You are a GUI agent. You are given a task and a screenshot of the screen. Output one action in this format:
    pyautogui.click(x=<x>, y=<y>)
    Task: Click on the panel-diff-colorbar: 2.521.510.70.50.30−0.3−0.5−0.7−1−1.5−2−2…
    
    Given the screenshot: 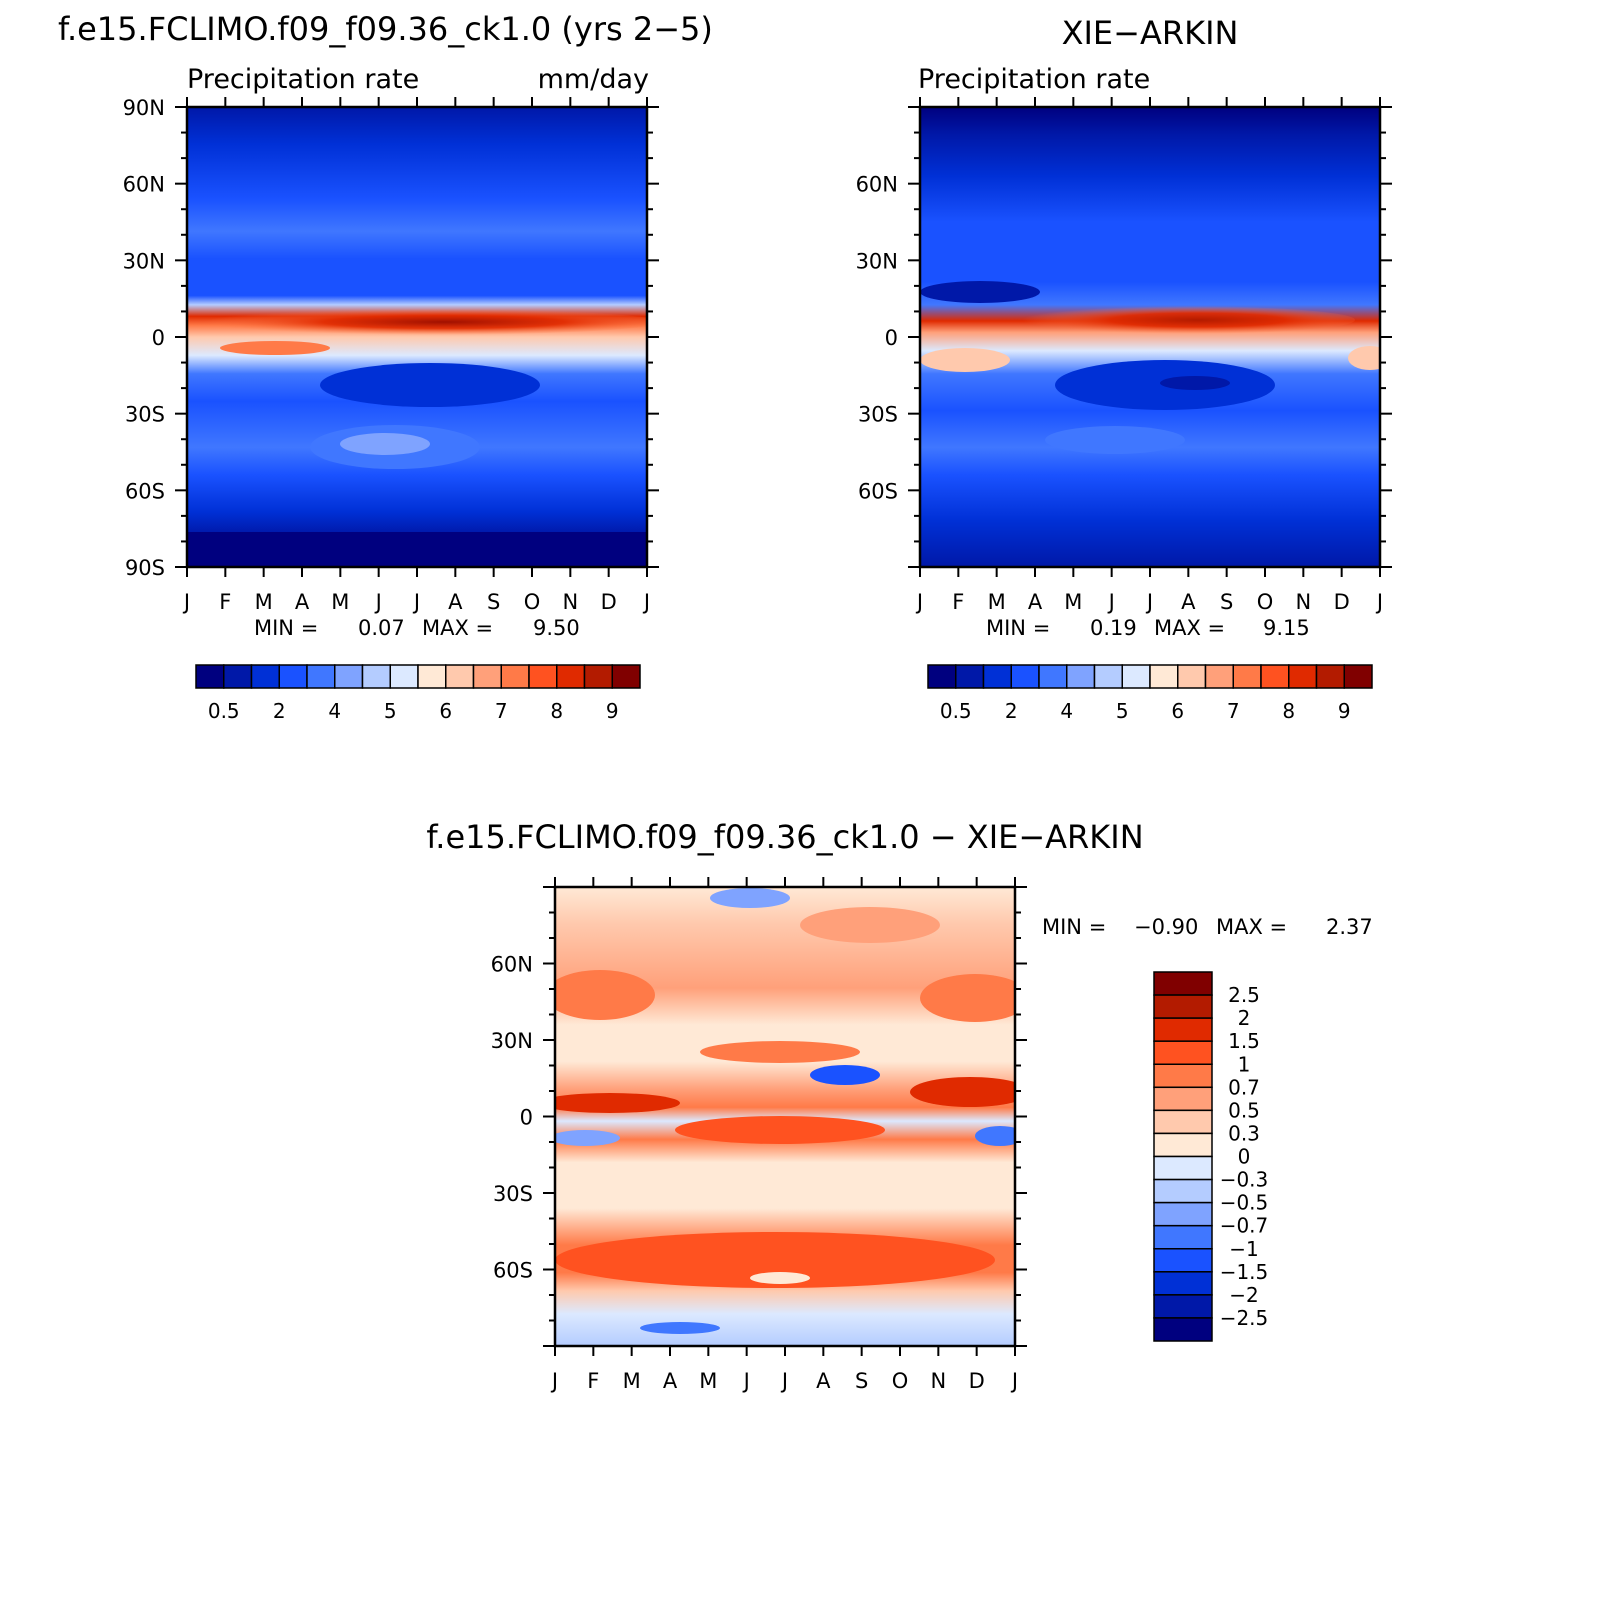 What is the action you would take?
    pyautogui.click(x=1211, y=1156)
    